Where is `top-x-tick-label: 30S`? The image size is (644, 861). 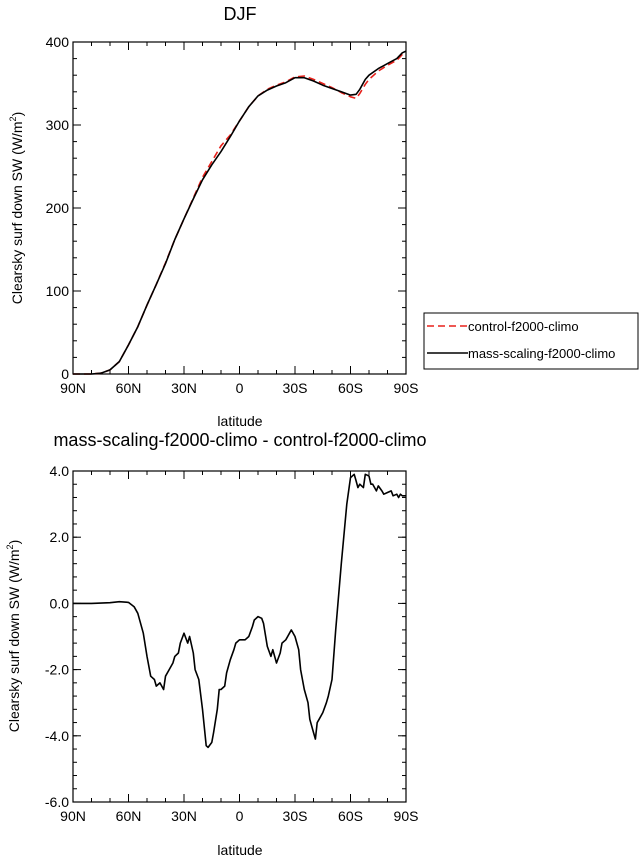 top-x-tick-label: 30S is located at coordinates (295, 388).